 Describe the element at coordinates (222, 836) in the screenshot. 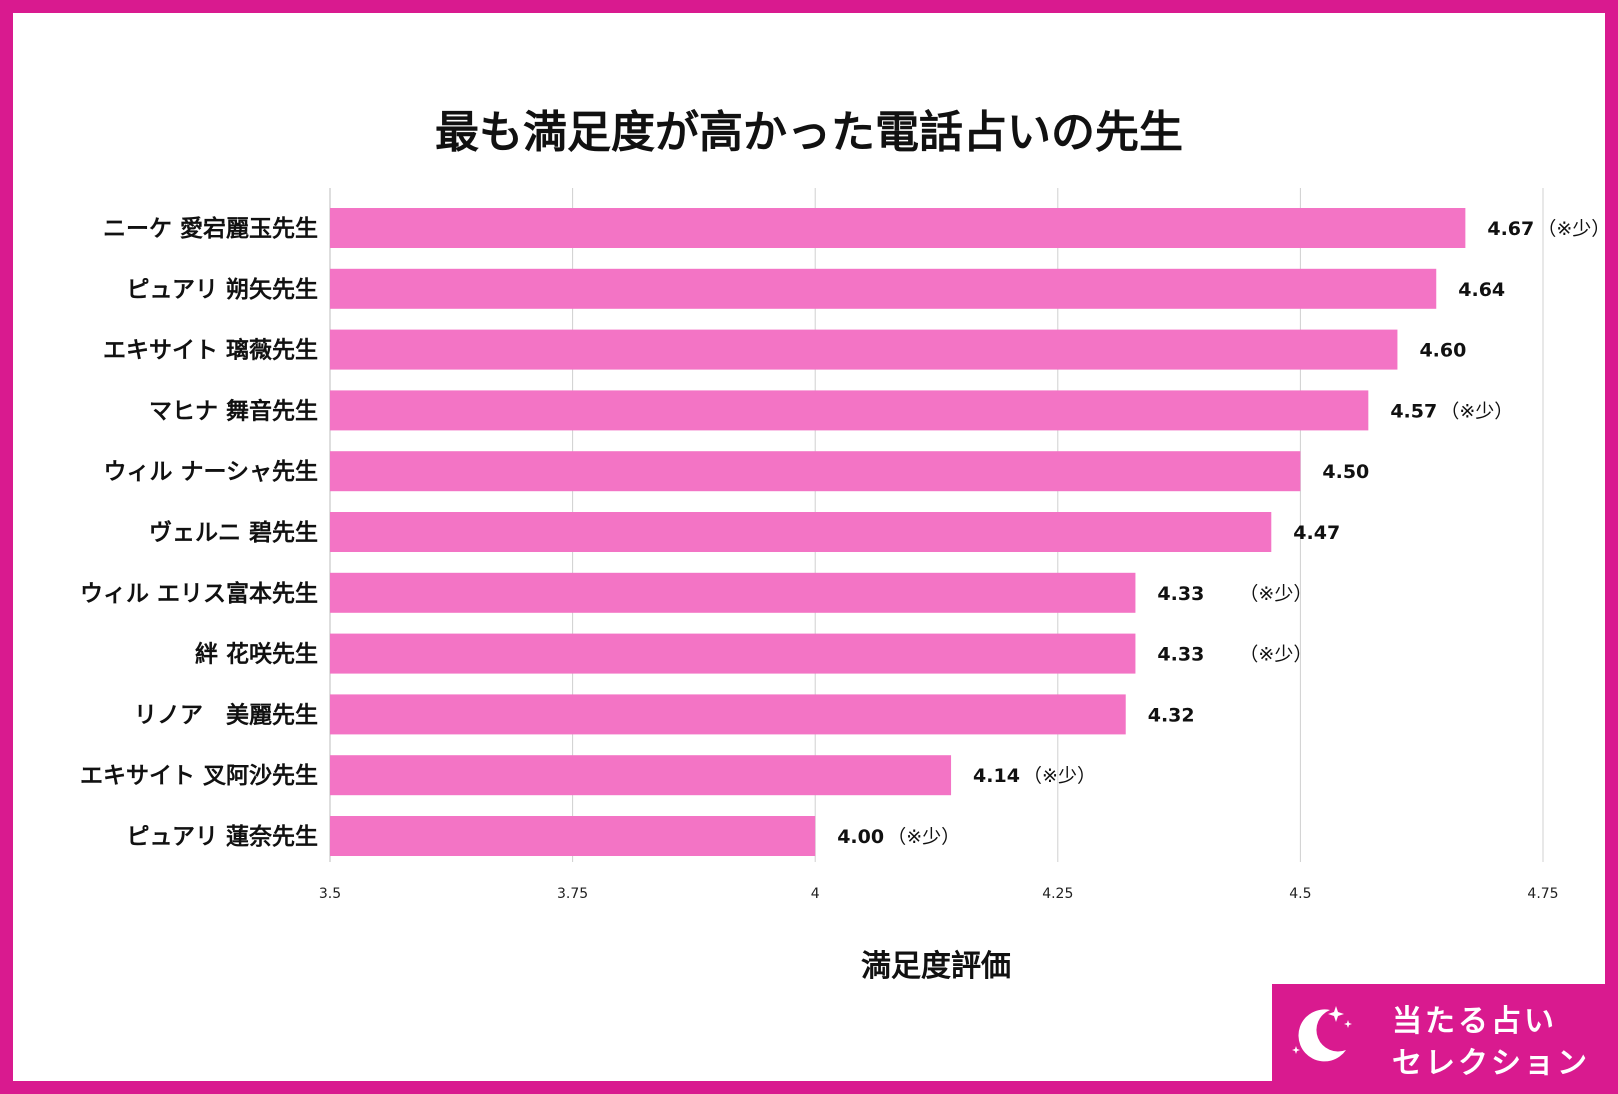

I see `category-label: ピュアリ 蓮奈先生` at that location.